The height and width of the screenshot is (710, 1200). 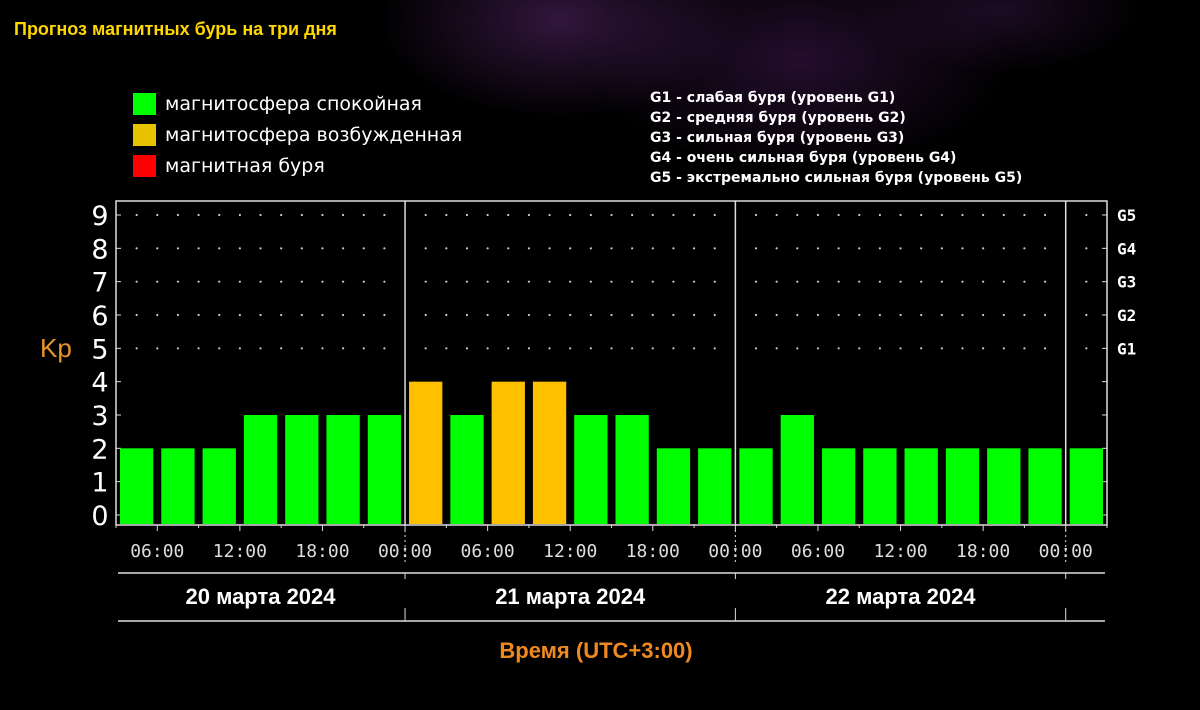 I want to click on y-tick-label: 7, so click(x=99, y=283).